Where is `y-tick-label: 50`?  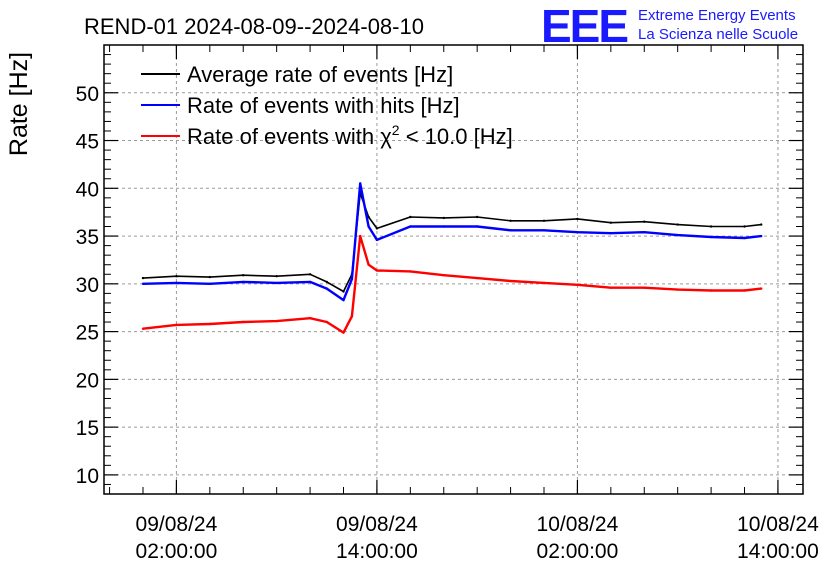 y-tick-label: 50 is located at coordinates (87, 94).